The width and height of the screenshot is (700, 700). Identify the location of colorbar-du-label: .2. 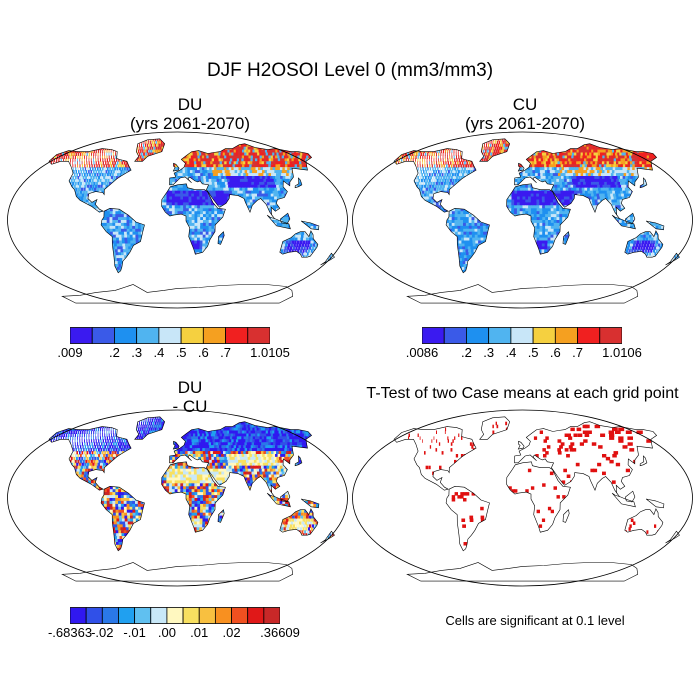
(114, 352).